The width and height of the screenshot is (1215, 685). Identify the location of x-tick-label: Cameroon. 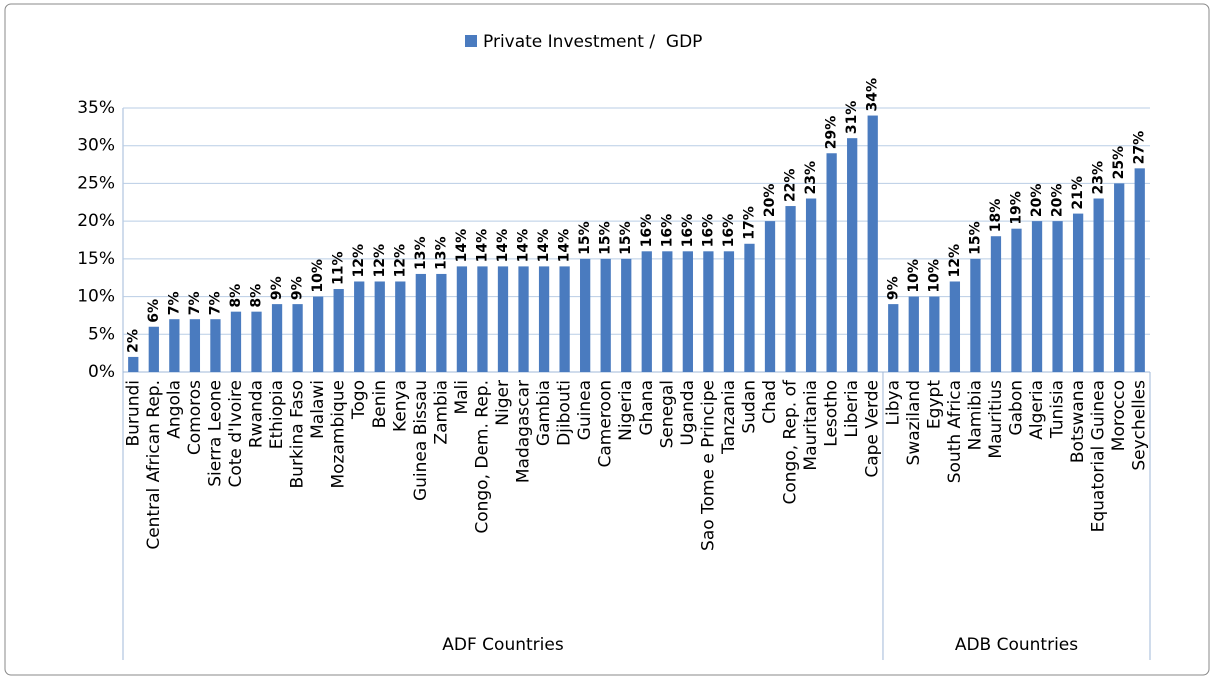
(606, 424).